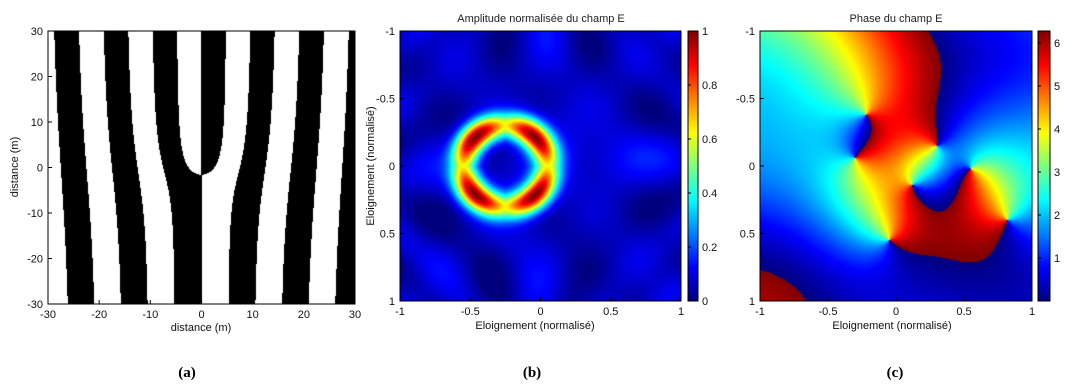 The height and width of the screenshot is (385, 1065). Describe the element at coordinates (709, 86) in the screenshot. I see `colorbar-tick-label-b: 0.8` at that location.